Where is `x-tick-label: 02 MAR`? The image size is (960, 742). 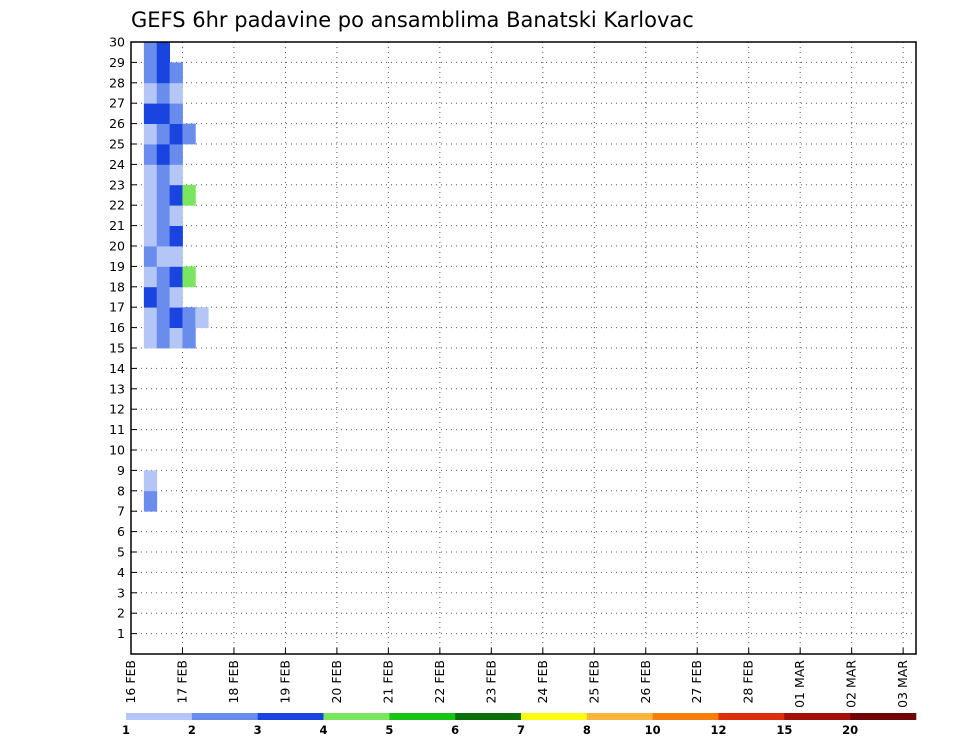 x-tick-label: 02 MAR is located at coordinates (851, 684).